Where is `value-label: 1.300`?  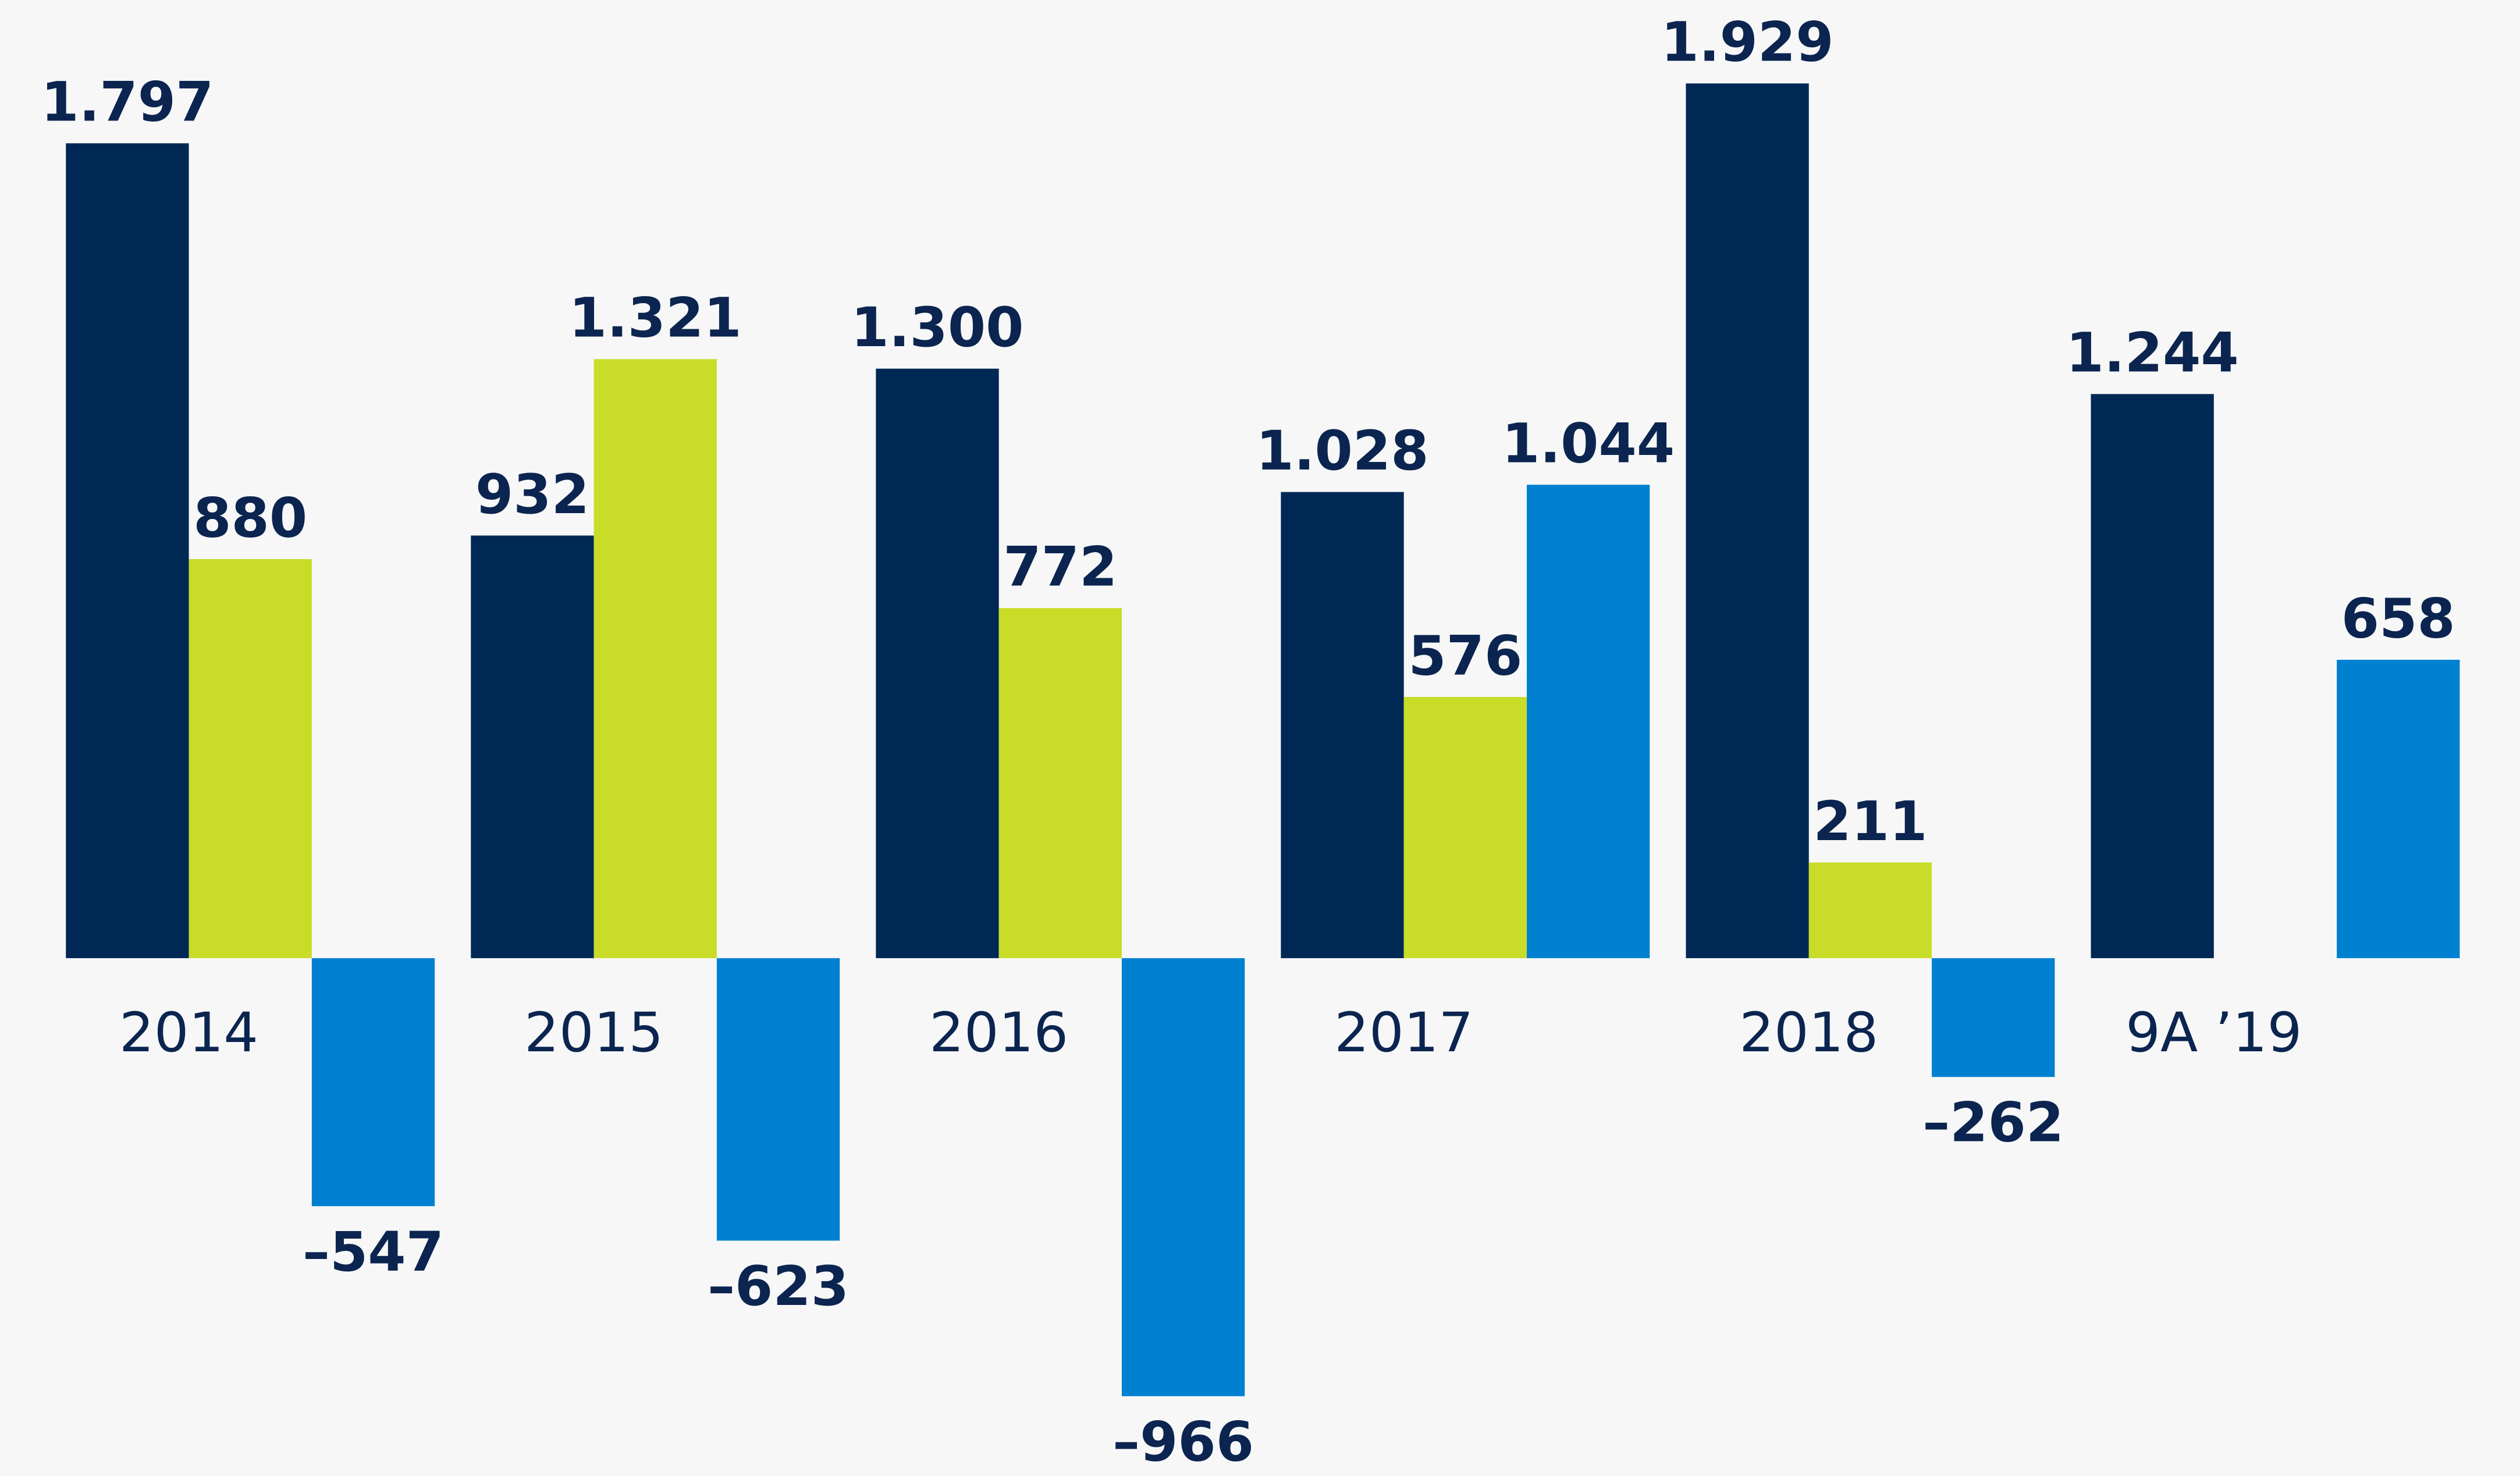 value-label: 1.300 is located at coordinates (937, 328).